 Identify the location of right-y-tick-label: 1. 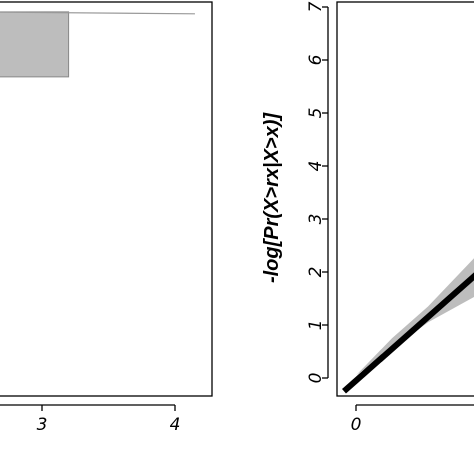
(316, 325).